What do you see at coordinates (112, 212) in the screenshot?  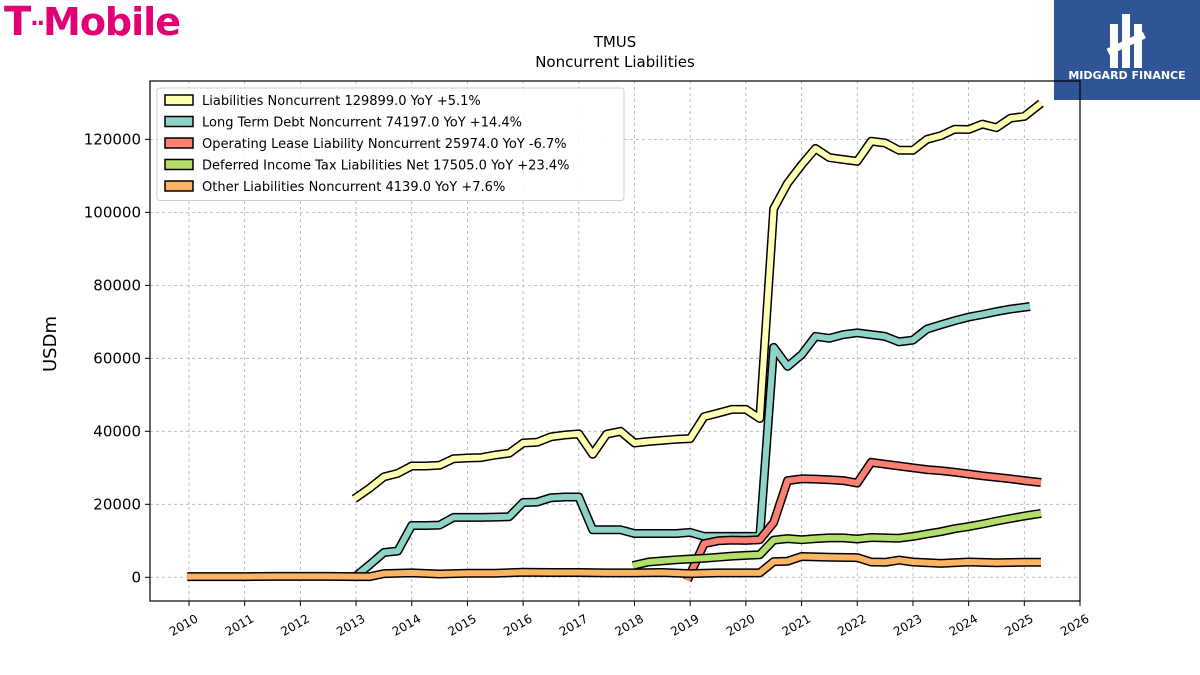 I see `y-tick-label: 100000` at bounding box center [112, 212].